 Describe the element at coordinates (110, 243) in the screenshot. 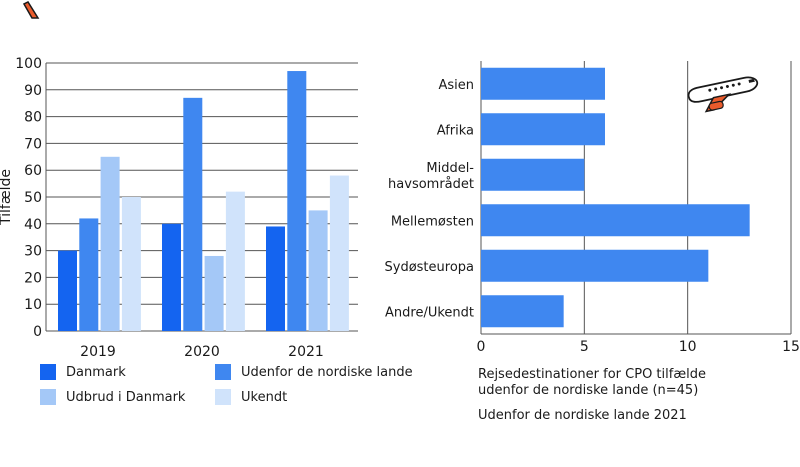

I see `bar-udbrud-i-danmark-2019` at that location.